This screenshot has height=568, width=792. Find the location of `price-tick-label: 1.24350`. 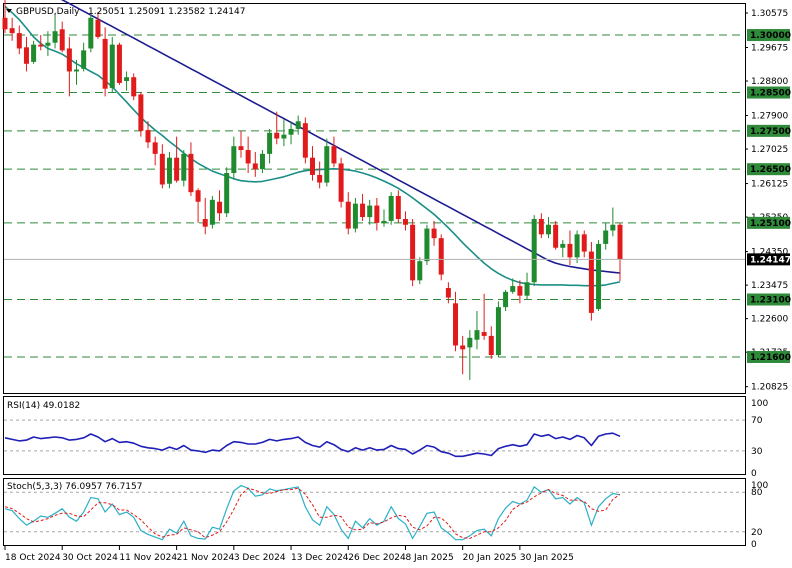

price-tick-label: 1.24350 is located at coordinates (769, 253).